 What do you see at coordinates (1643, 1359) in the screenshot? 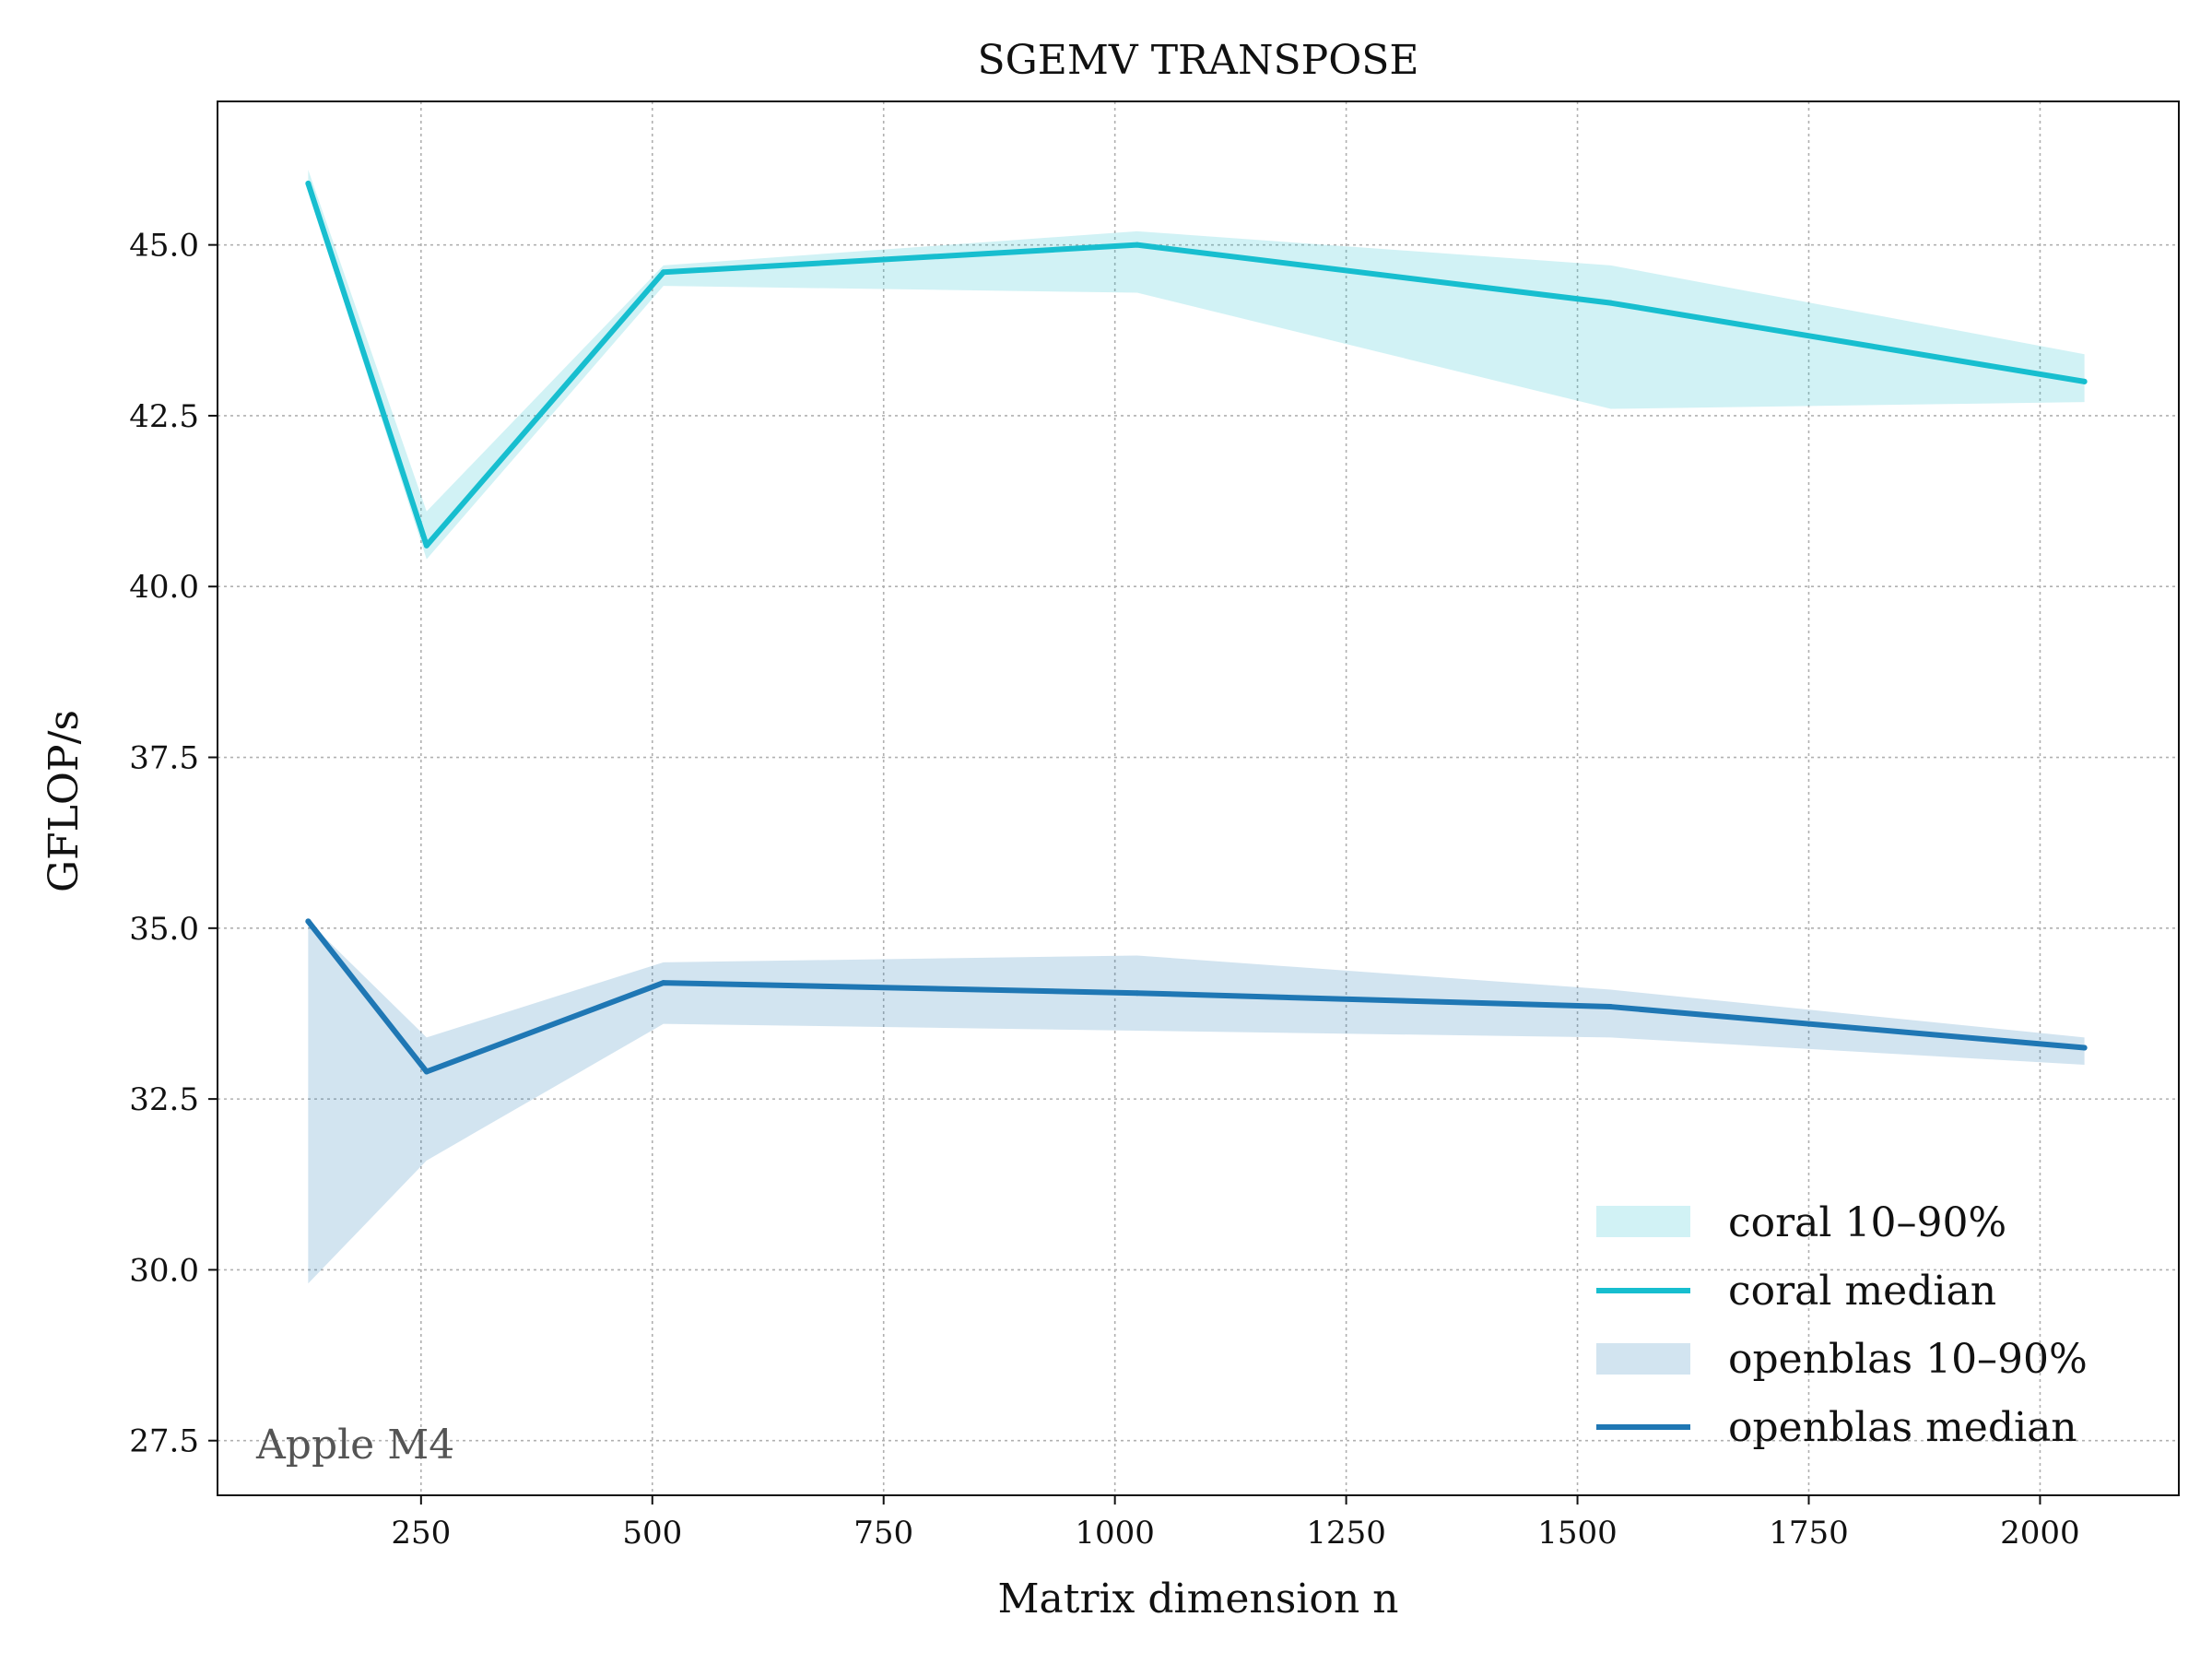
I see `legend-swatch-openblas-band` at bounding box center [1643, 1359].